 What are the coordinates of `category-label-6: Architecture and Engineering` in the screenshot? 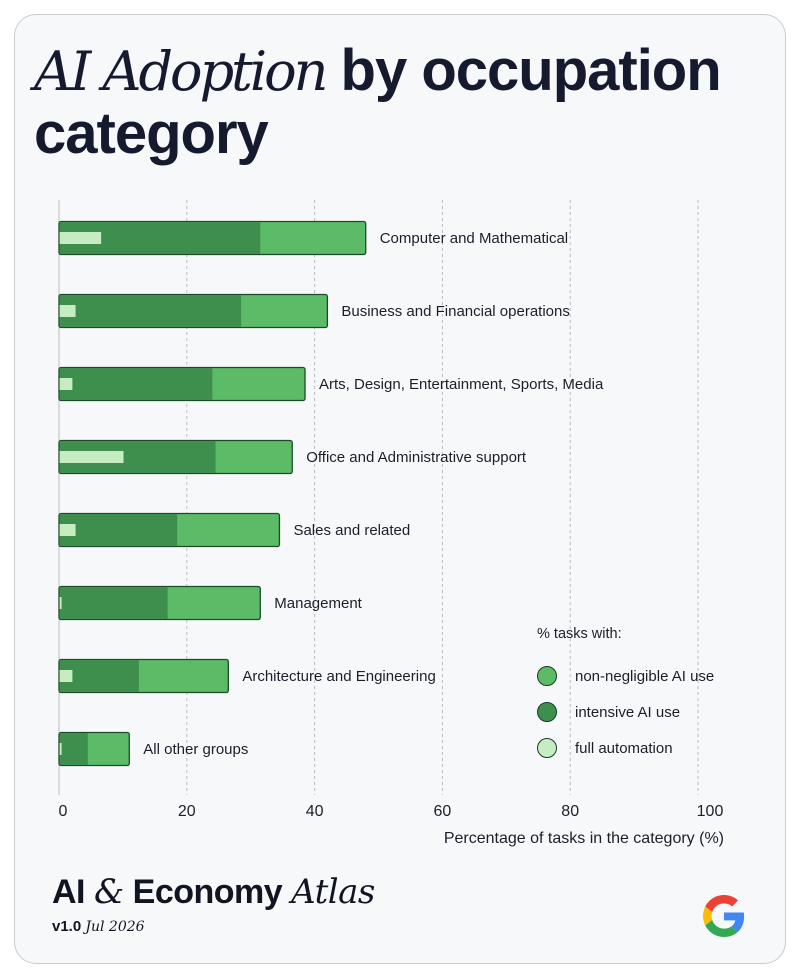 It's located at (338, 676).